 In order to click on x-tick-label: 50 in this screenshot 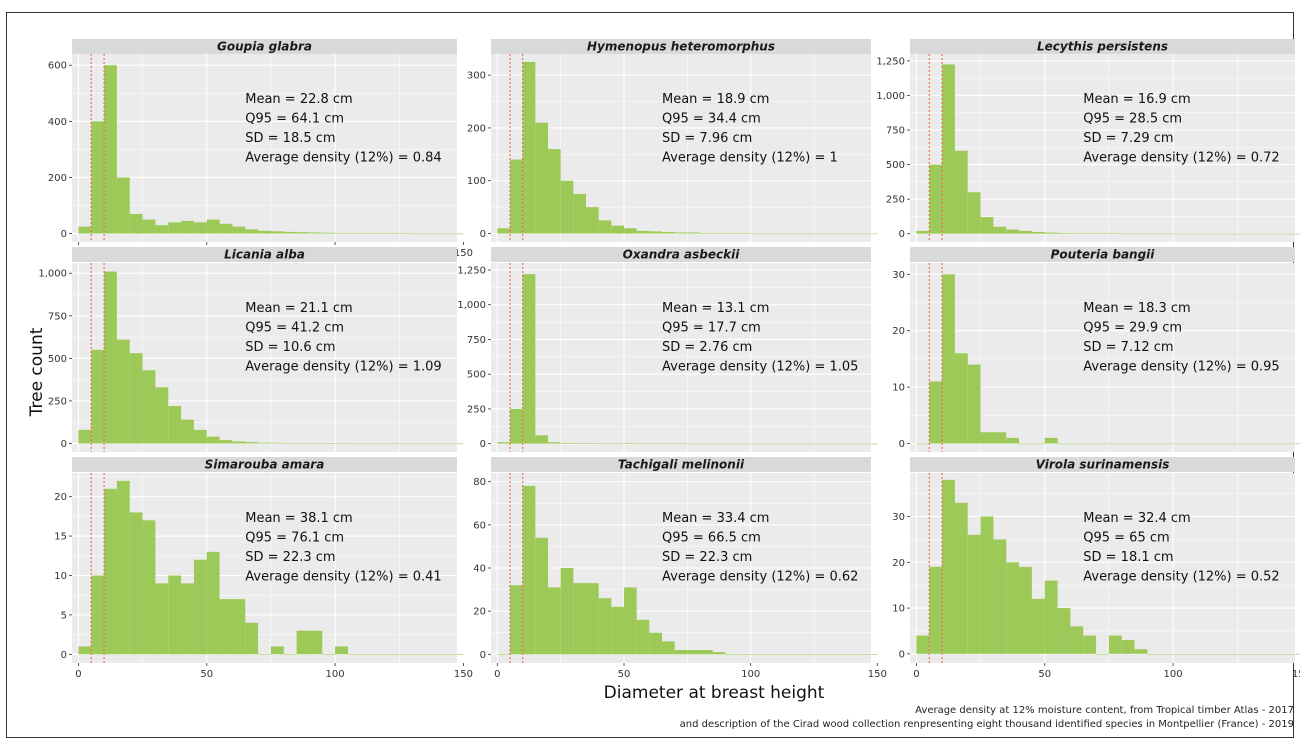, I will do `click(1044, 674)`.